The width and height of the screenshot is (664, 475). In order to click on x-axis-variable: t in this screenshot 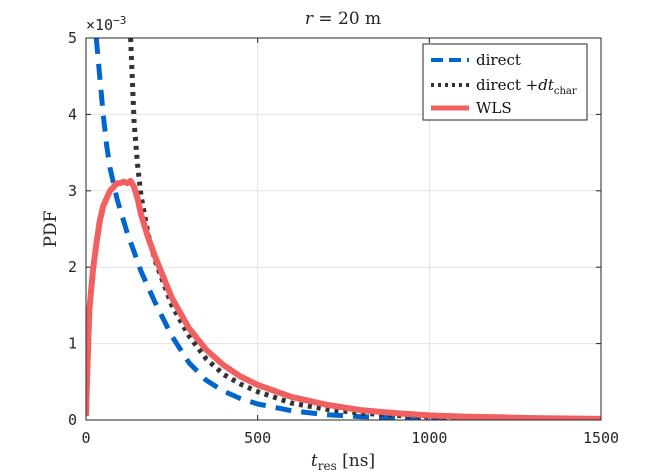, I will do `click(314, 461)`.